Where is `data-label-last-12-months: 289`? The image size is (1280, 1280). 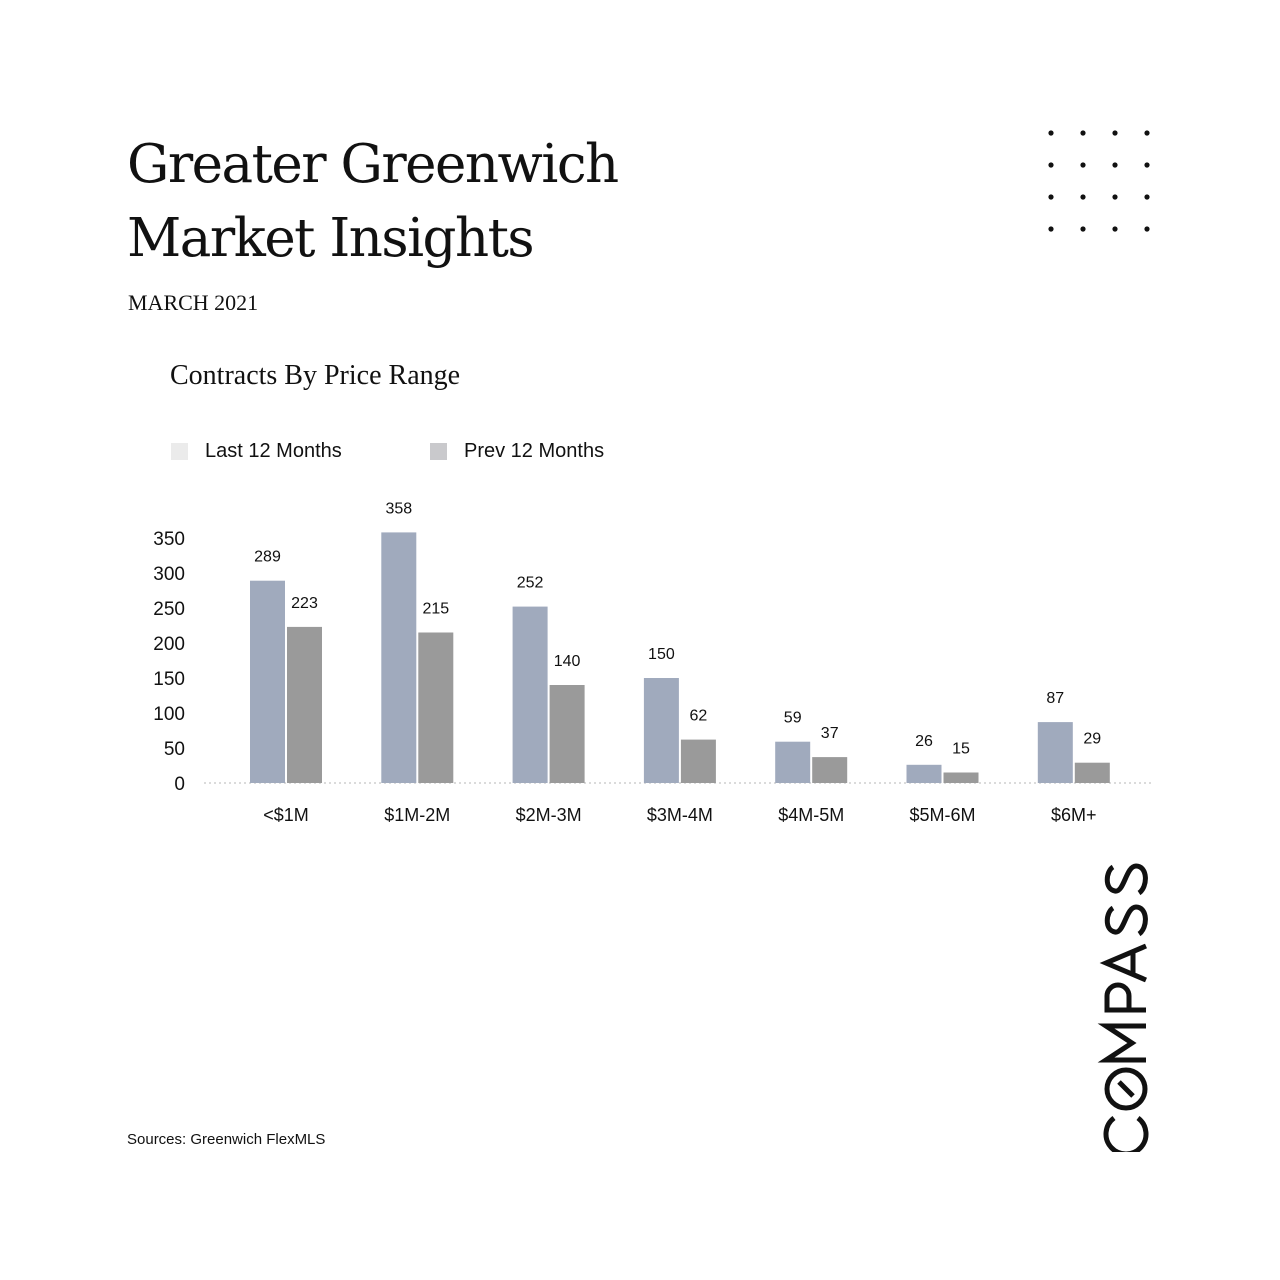
data-label-last-12-months: 289 is located at coordinates (267, 557).